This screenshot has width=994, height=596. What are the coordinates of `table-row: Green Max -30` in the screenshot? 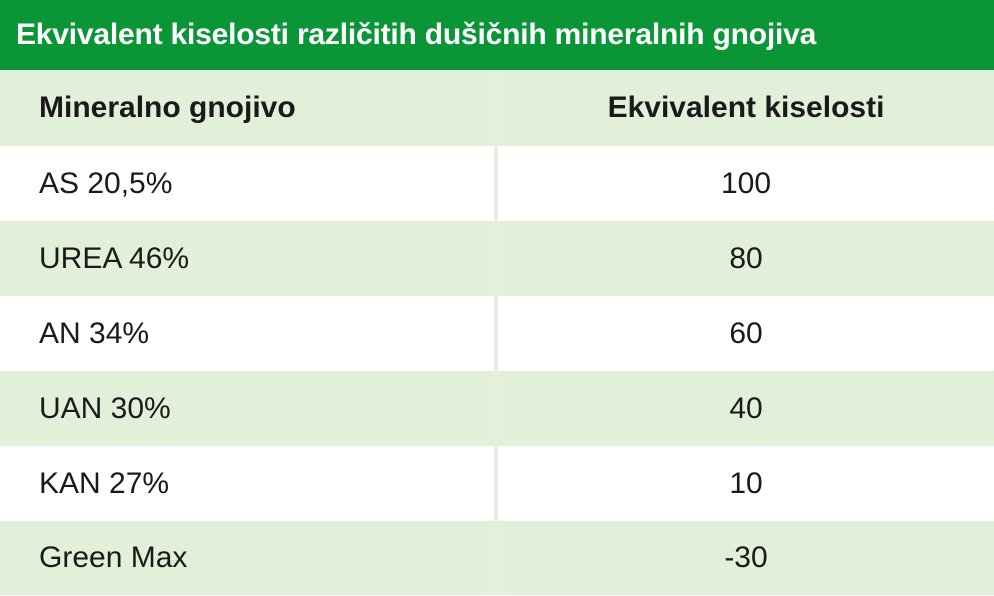 It's located at (497, 558).